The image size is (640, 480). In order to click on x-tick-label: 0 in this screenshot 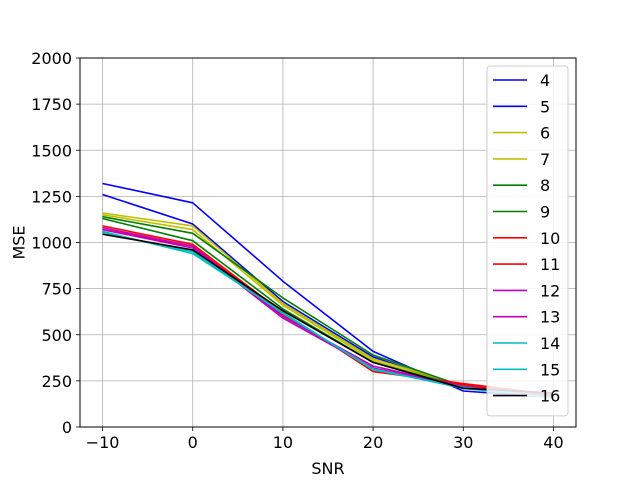, I will do `click(193, 442)`.